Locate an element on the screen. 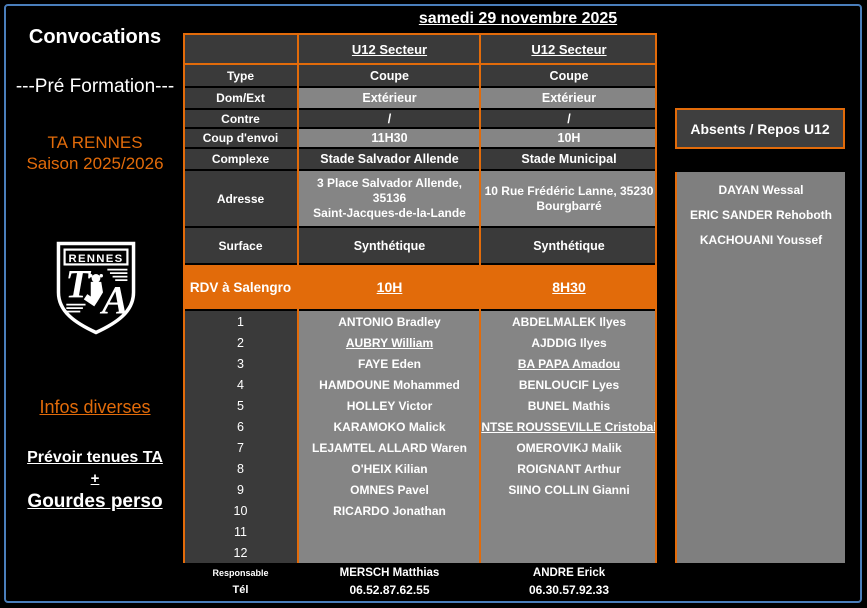 Image resolution: width=867 pixels, height=608 pixels. rdv-time-2: 8H30 is located at coordinates (569, 287).